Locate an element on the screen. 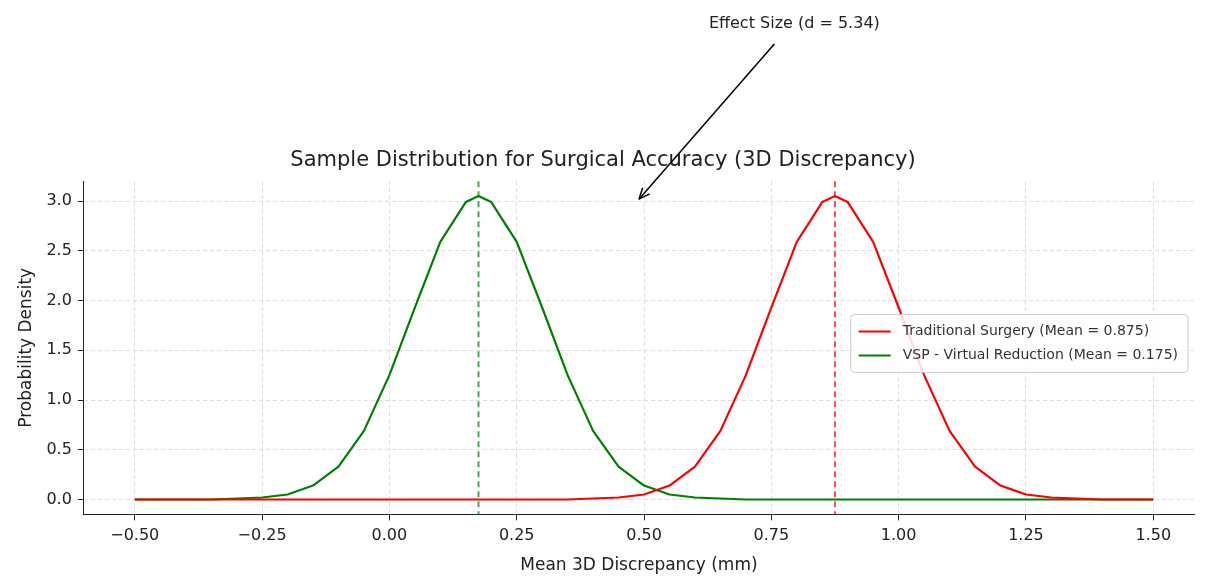 Image resolution: width=1210 pixels, height=588 pixels. x-tick-label: 0.25 is located at coordinates (516, 535).